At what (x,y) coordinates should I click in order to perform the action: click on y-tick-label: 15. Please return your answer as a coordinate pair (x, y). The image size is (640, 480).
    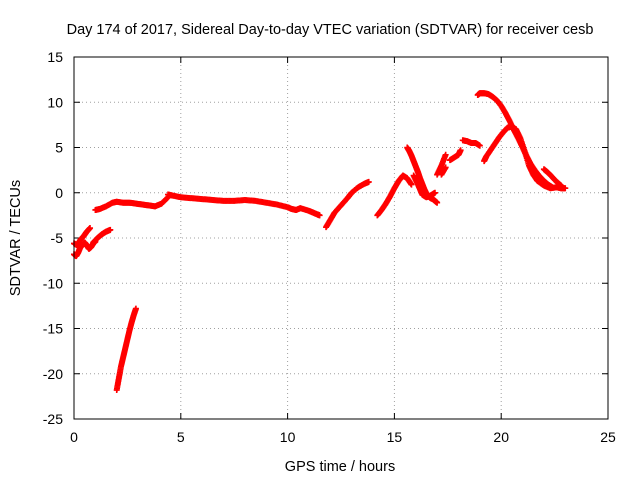
    Looking at the image, I should click on (55, 57).